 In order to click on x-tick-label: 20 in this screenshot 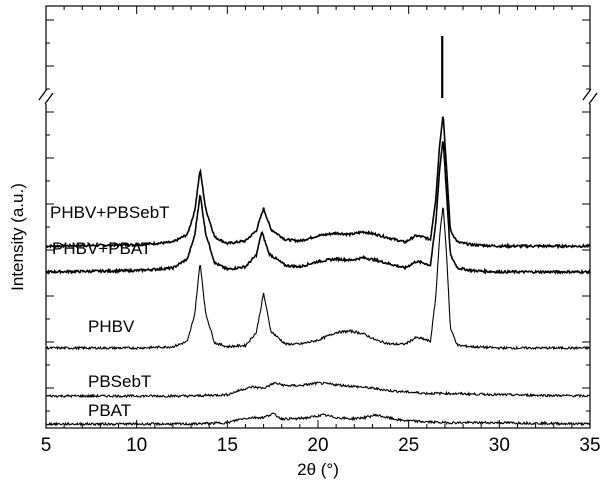, I will do `click(317, 445)`.